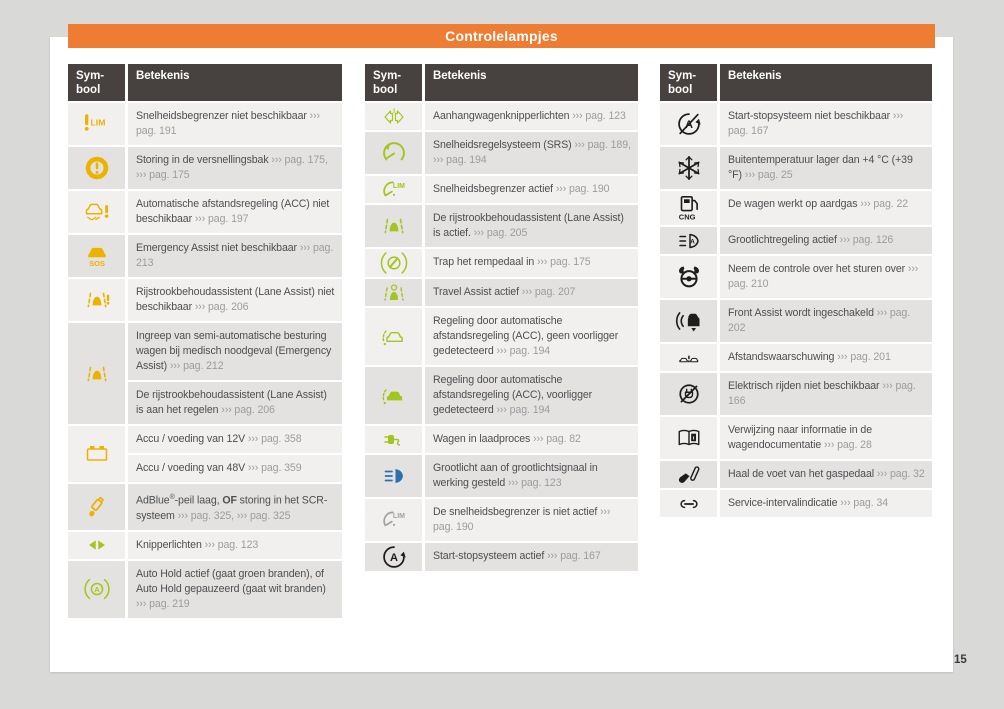 The image size is (1004, 709). Describe the element at coordinates (196, 366) in the screenshot. I see `page-reference-link: ››› pag. 212` at that location.